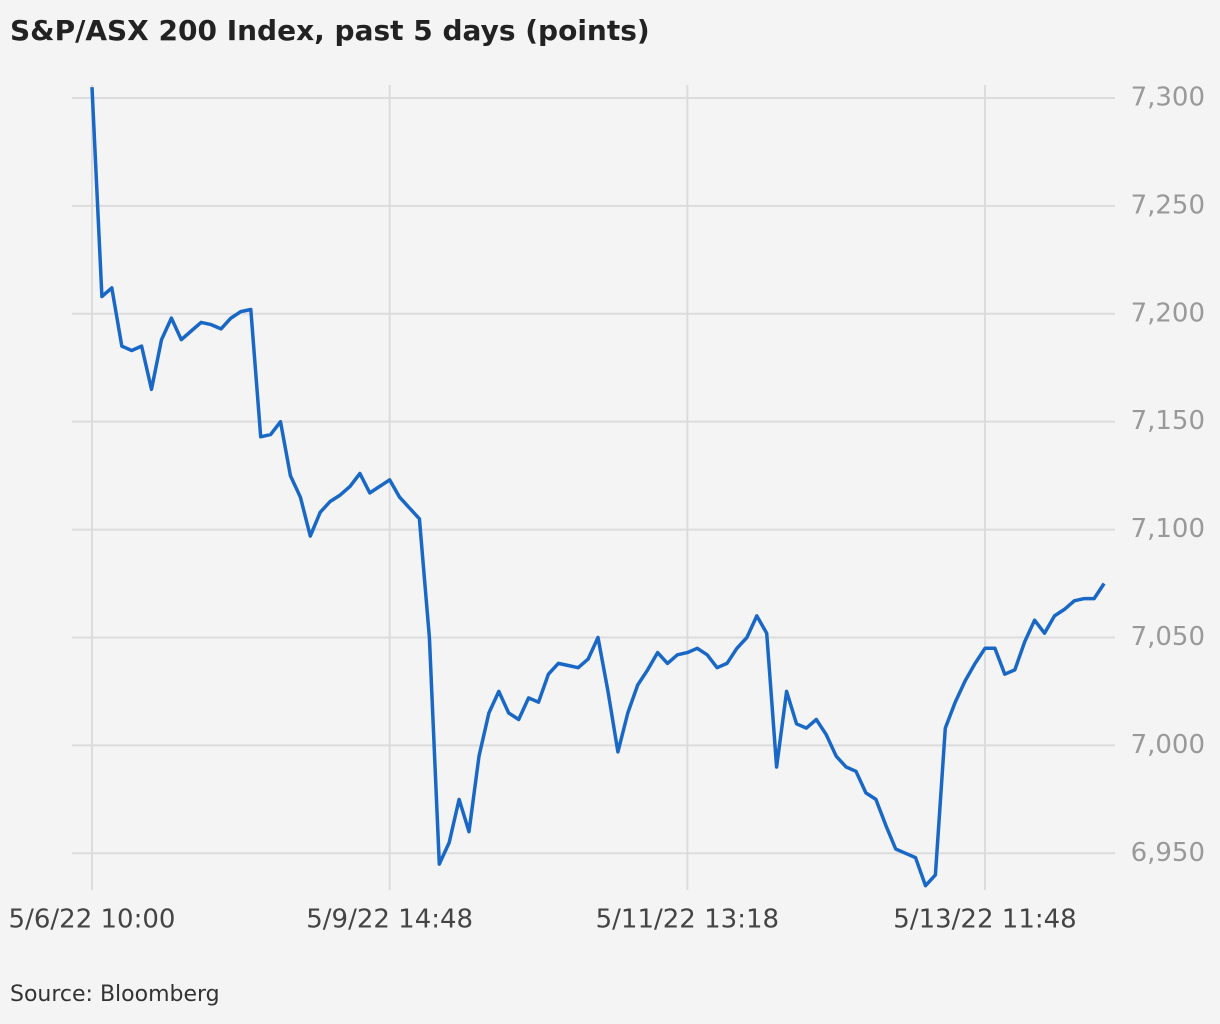 The width and height of the screenshot is (1220, 1024). Describe the element at coordinates (389, 920) in the screenshot. I see `x-tick-label: 5/9/22 14:48` at that location.